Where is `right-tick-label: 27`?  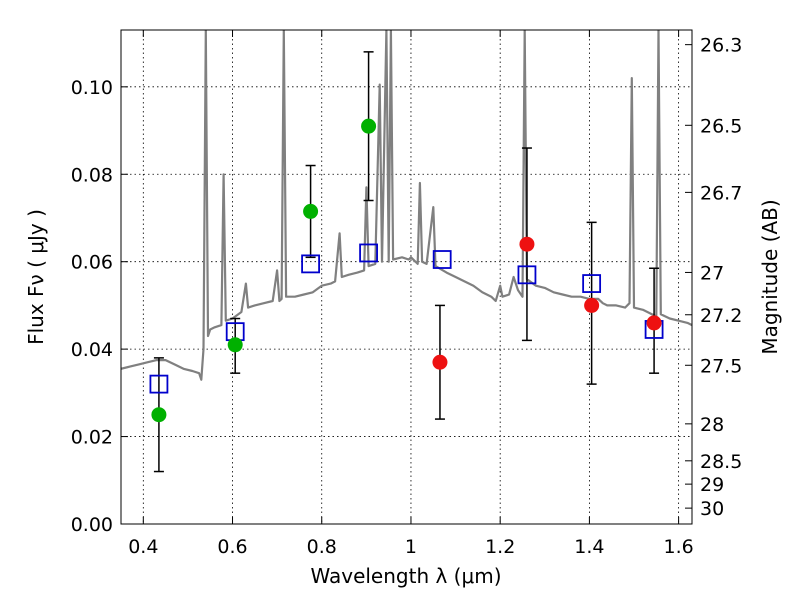
right-tick-label: 27 is located at coordinates (712, 273).